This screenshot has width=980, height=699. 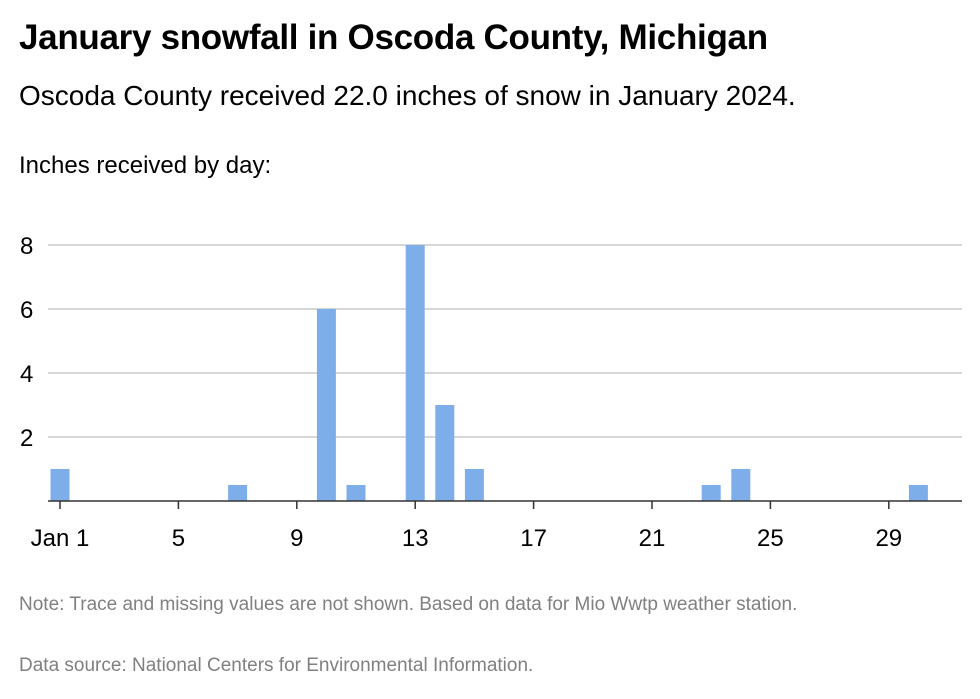 I want to click on axes: Jan 1 5 9 13 17 21 25 29, so click(x=496, y=526).